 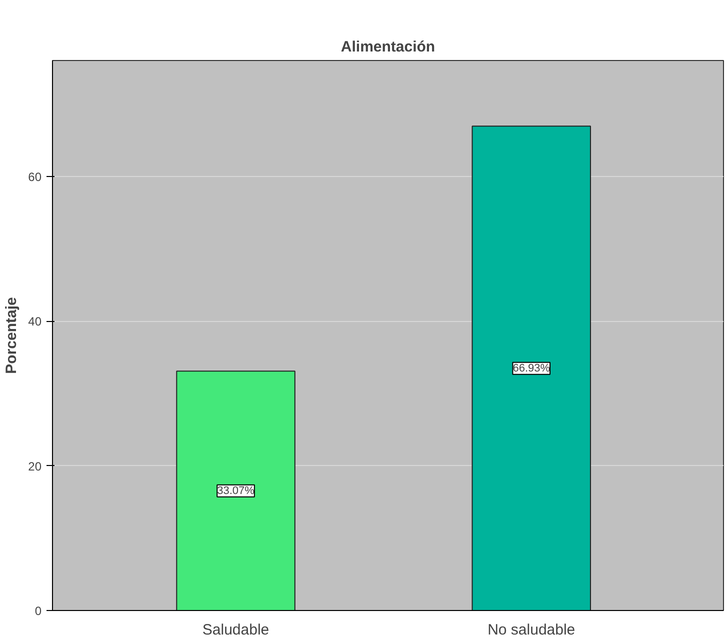 What do you see at coordinates (35, 321) in the screenshot?
I see `y-tick-label: 40` at bounding box center [35, 321].